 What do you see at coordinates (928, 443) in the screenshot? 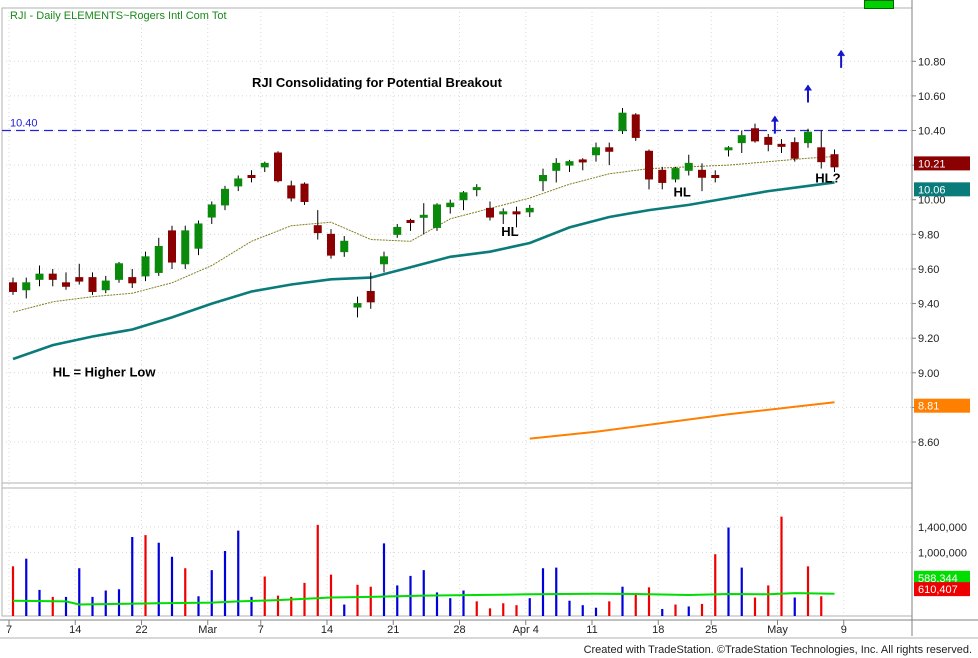
I see `y-tick-label: 8.60` at bounding box center [928, 443].